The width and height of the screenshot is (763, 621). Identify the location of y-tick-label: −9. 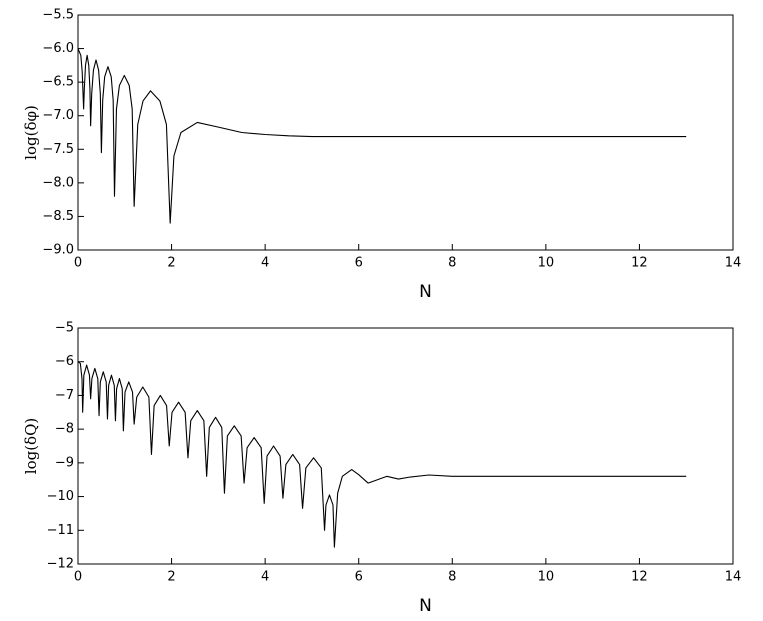
(64, 462).